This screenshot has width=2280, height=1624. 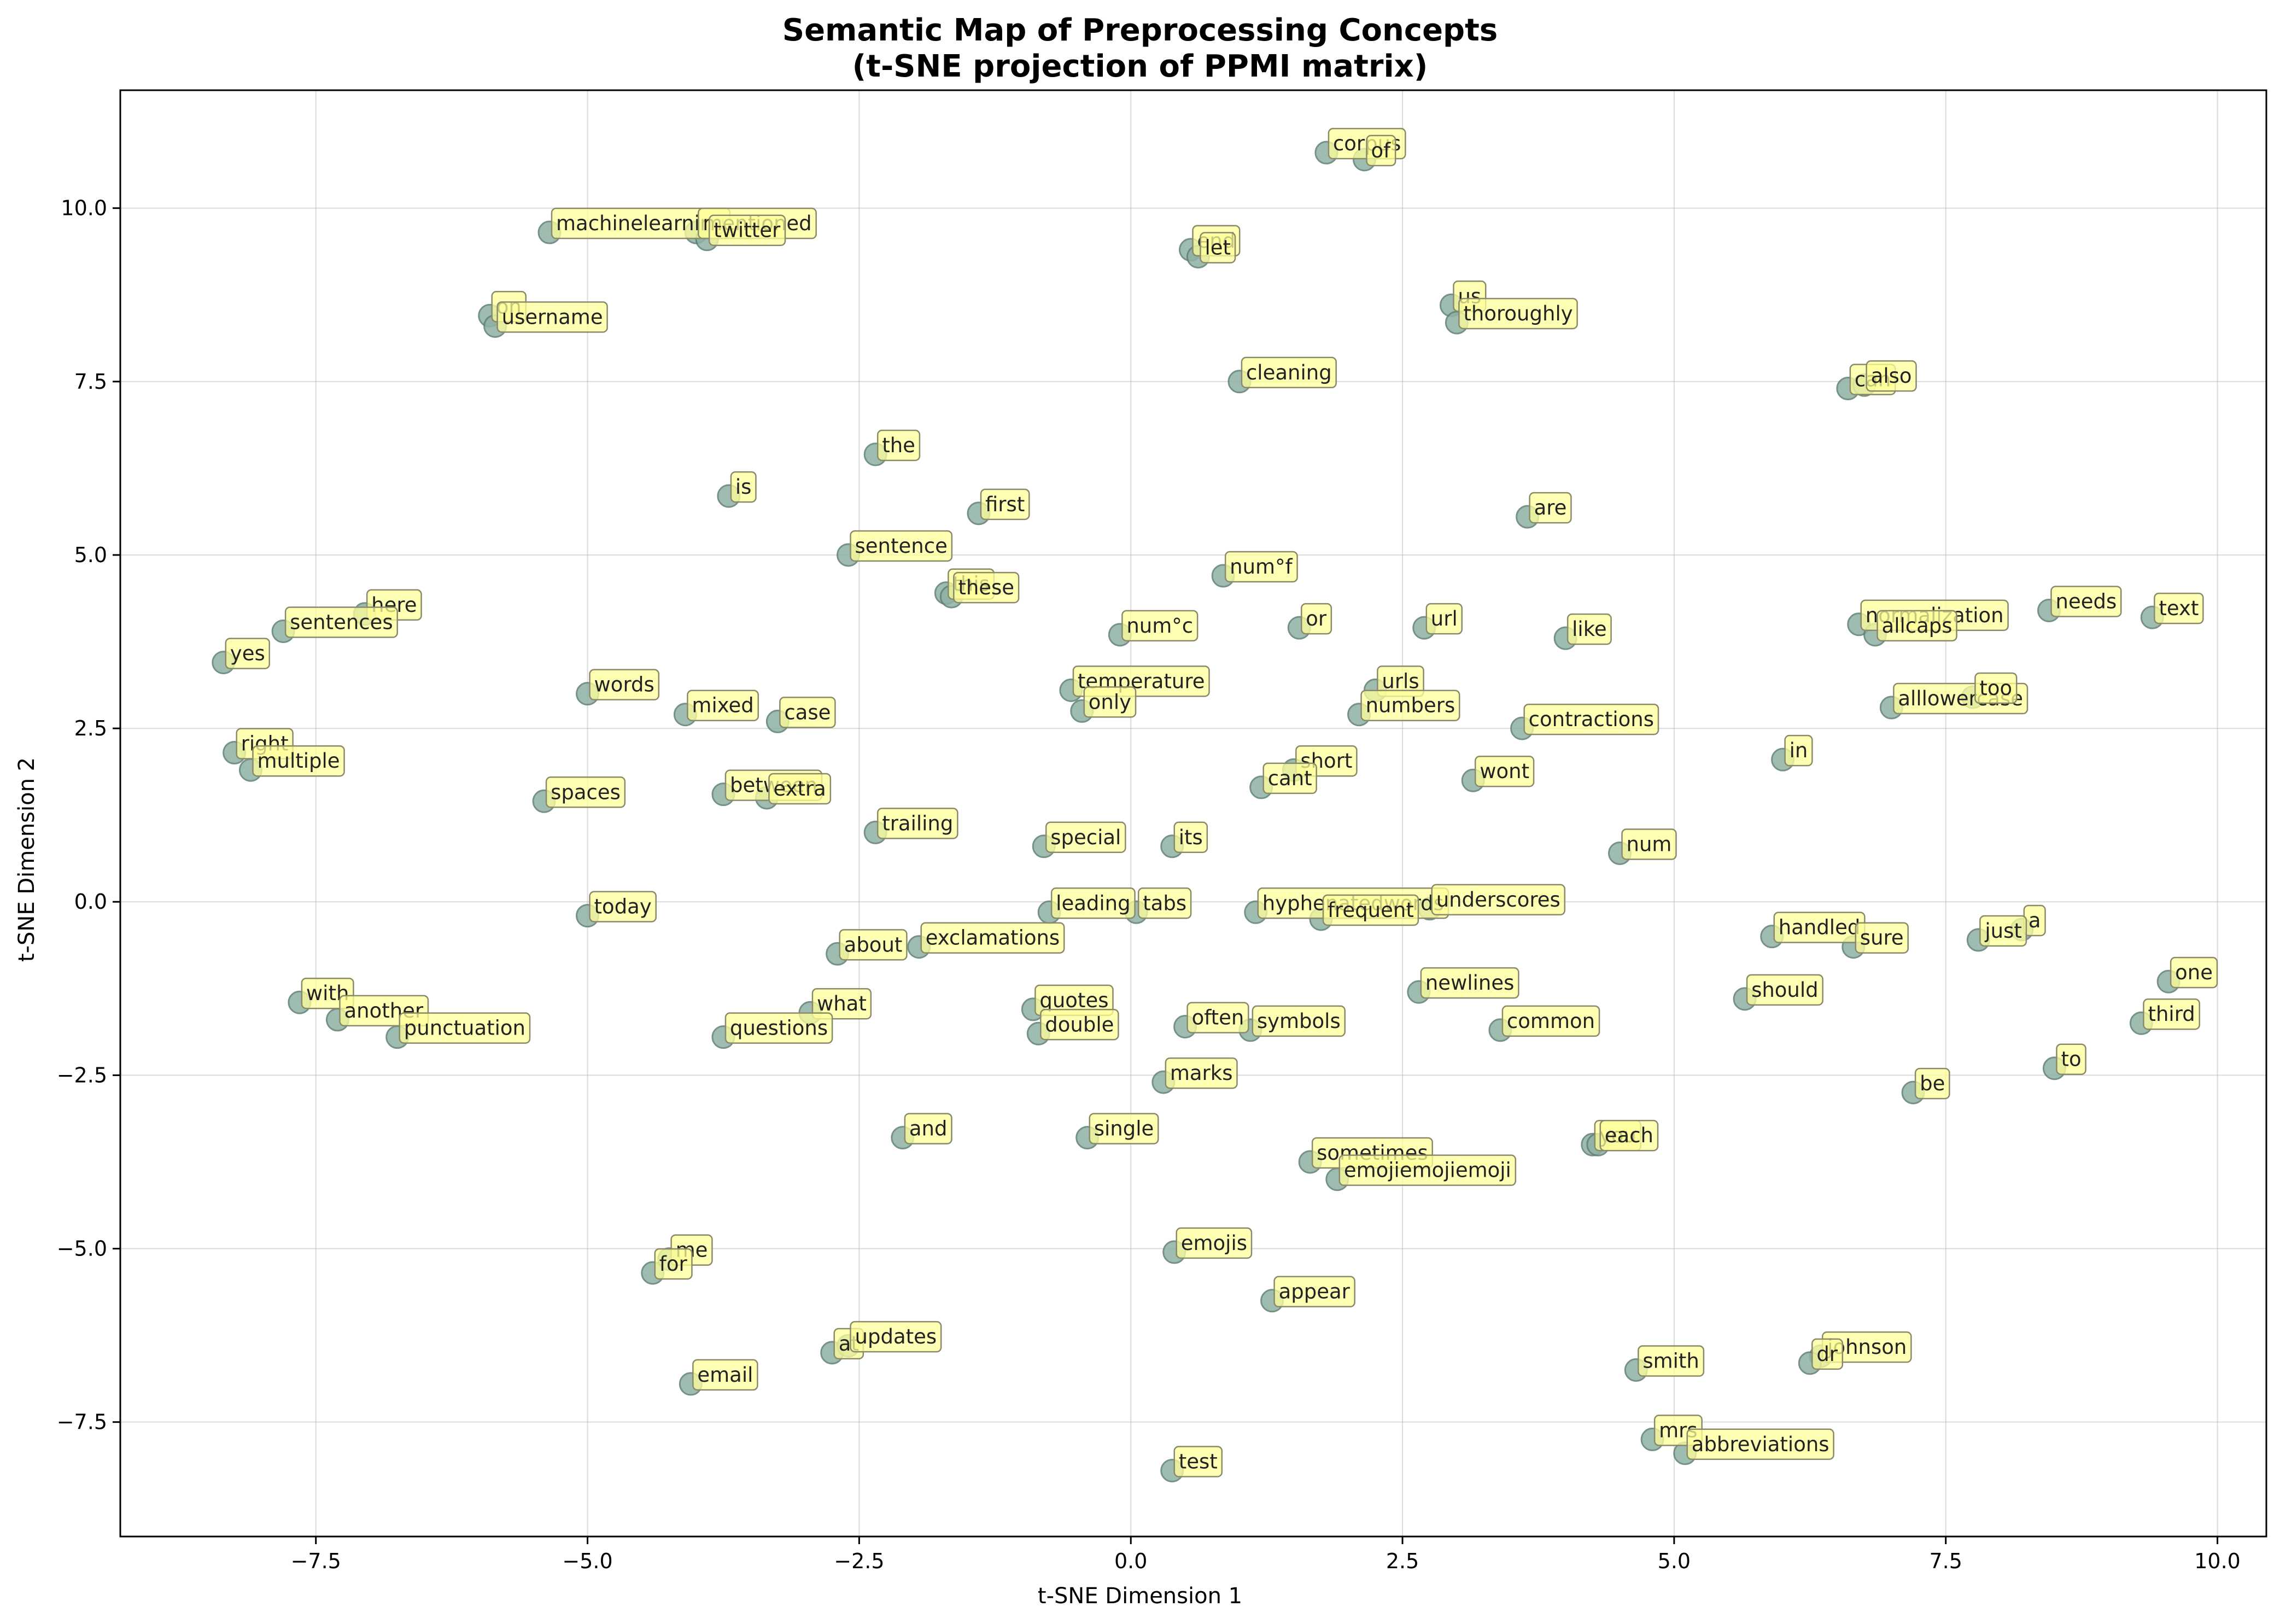 I want to click on point-label: tabs, so click(x=1165, y=903).